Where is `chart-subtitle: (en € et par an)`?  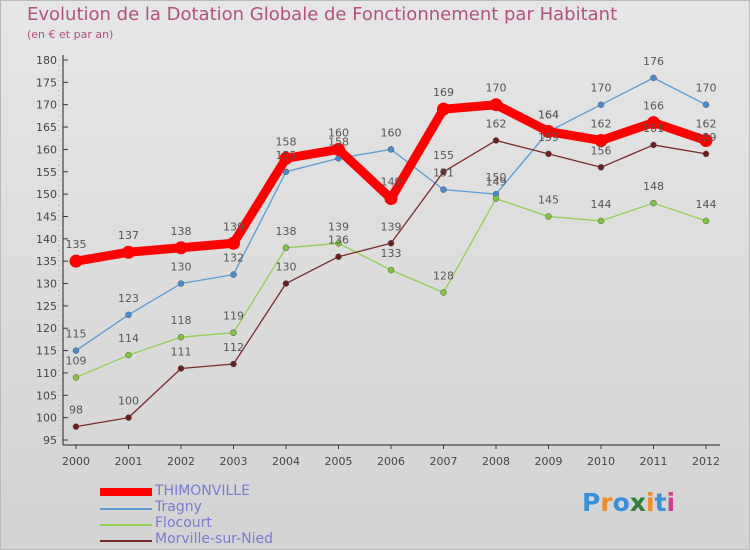 chart-subtitle: (en € et par an) is located at coordinates (70, 34).